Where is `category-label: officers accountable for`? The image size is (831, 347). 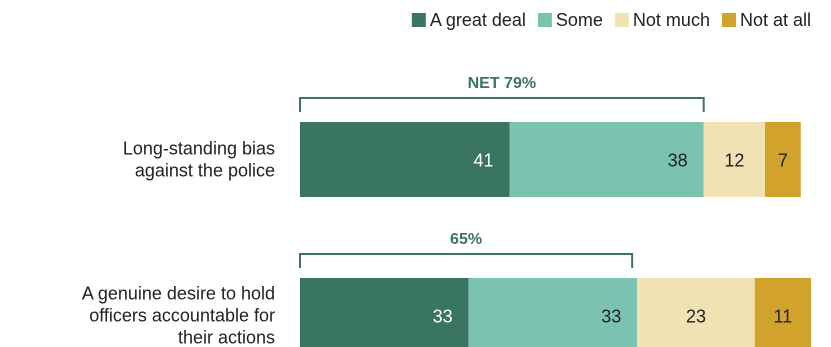
category-label: officers accountable for is located at coordinates (182, 316).